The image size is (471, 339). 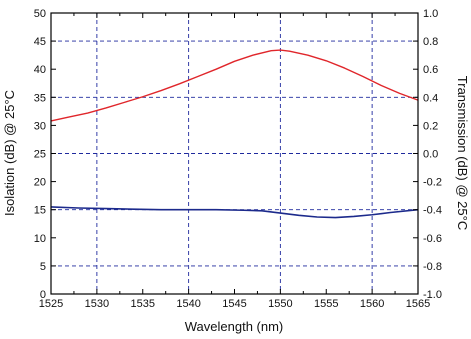 What do you see at coordinates (40, 183) in the screenshot?
I see `y-left-tick-label: 20` at bounding box center [40, 183].